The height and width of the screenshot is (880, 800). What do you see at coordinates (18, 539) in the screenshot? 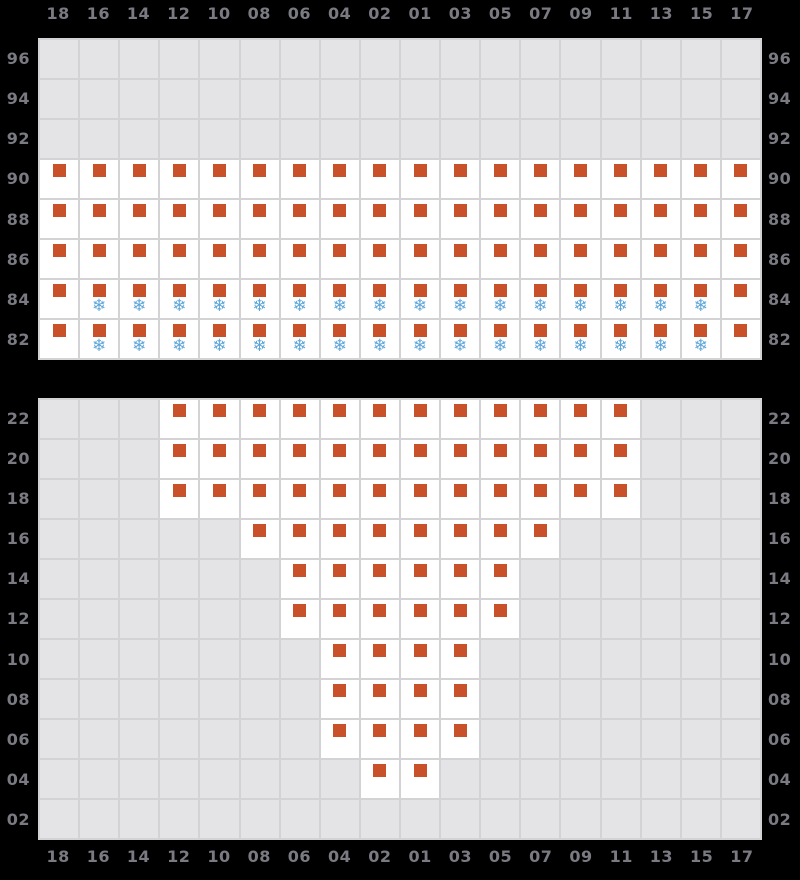
I see `row-label-left: 16` at bounding box center [18, 539].